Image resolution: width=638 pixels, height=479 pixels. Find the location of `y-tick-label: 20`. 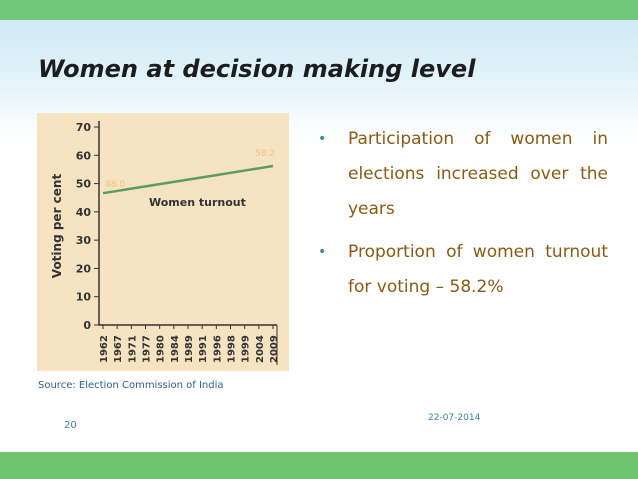

y-tick-label: 20 is located at coordinates (84, 268).